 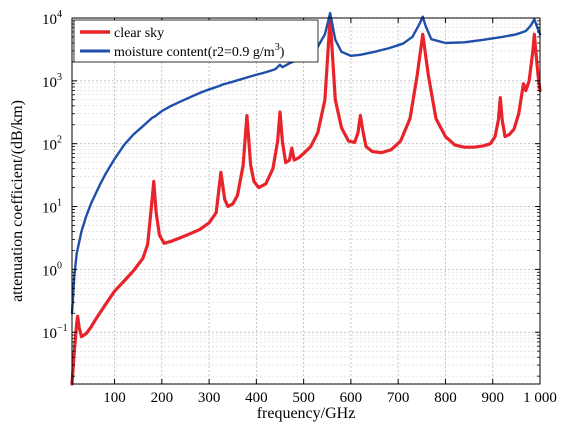 I want to click on legend-label-moisture-suffix: ), so click(x=282, y=52).